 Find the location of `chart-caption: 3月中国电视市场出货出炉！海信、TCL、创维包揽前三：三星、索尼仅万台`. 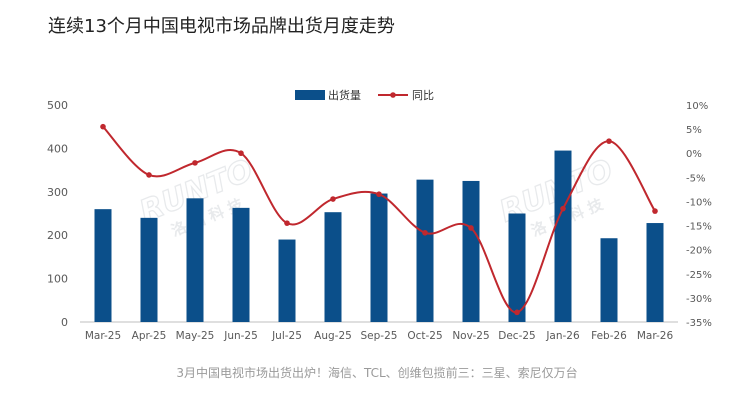

chart-caption: 3月中国电视市场出货出炉！海信、TCL、创维包揽前三：三星、索尼仅万台 is located at coordinates (377, 373).